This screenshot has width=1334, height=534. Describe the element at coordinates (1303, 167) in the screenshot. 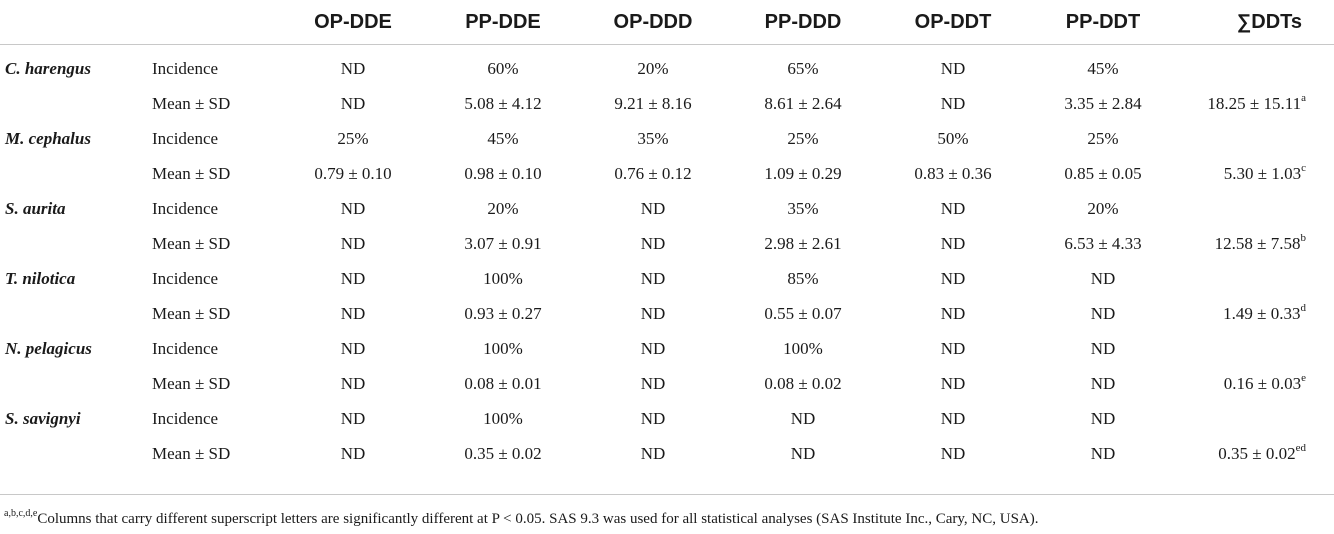

I see `superscript-letter: c` at that location.